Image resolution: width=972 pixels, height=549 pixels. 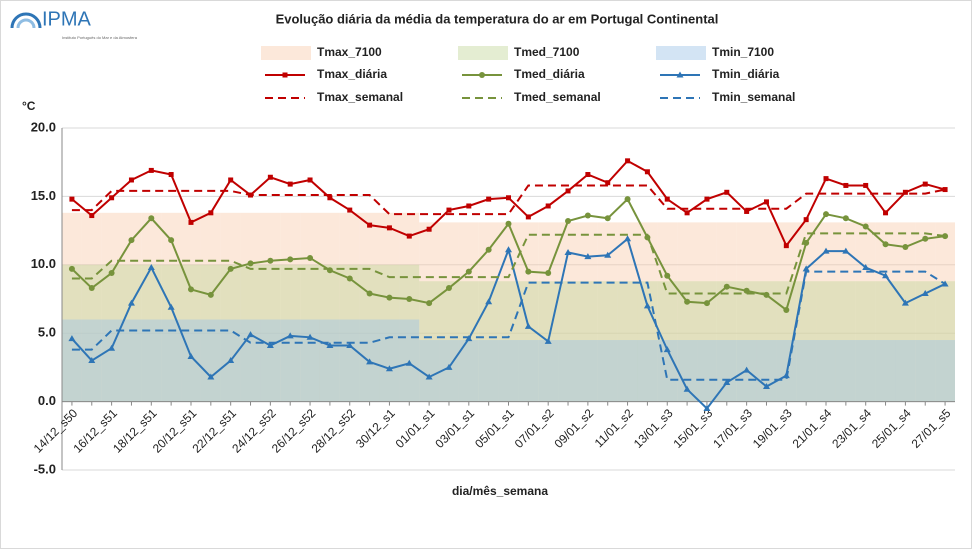 I want to click on legend-label: Tmed_semanal, so click(x=557, y=97).